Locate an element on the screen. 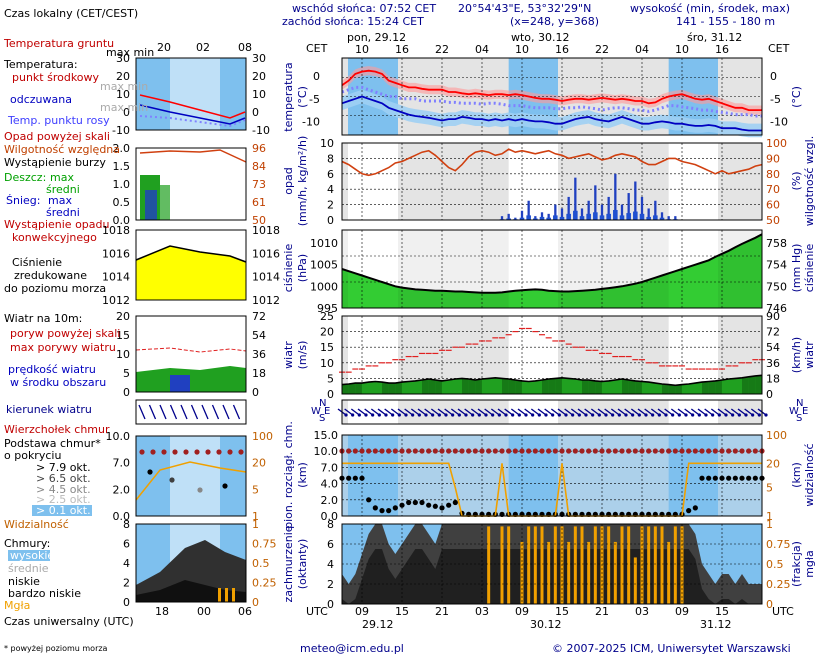 The height and width of the screenshot is (660, 820). legend-wind-blue is located at coordinates (180, 383).